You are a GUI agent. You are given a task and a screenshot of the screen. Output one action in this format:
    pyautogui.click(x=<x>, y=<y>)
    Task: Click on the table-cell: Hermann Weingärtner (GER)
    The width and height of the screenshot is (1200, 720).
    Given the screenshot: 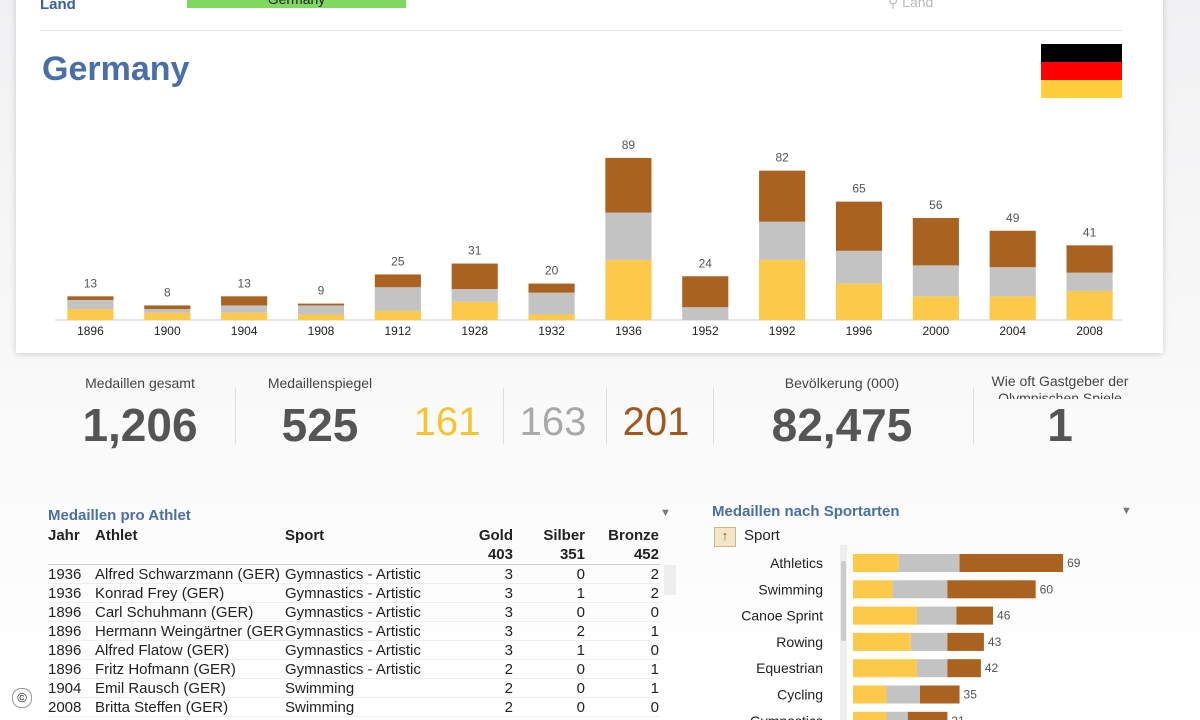 What is the action you would take?
    pyautogui.click(x=189, y=631)
    